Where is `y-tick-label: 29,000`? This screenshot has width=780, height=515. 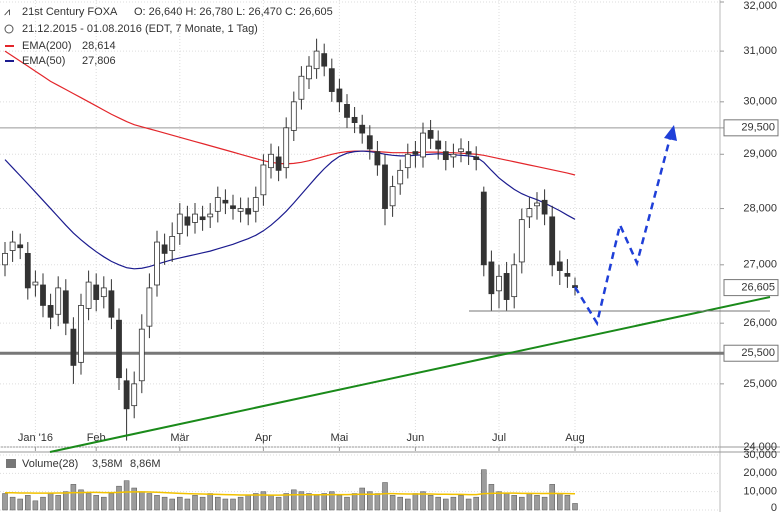
y-tick-label: 29,000 is located at coordinates (760, 154).